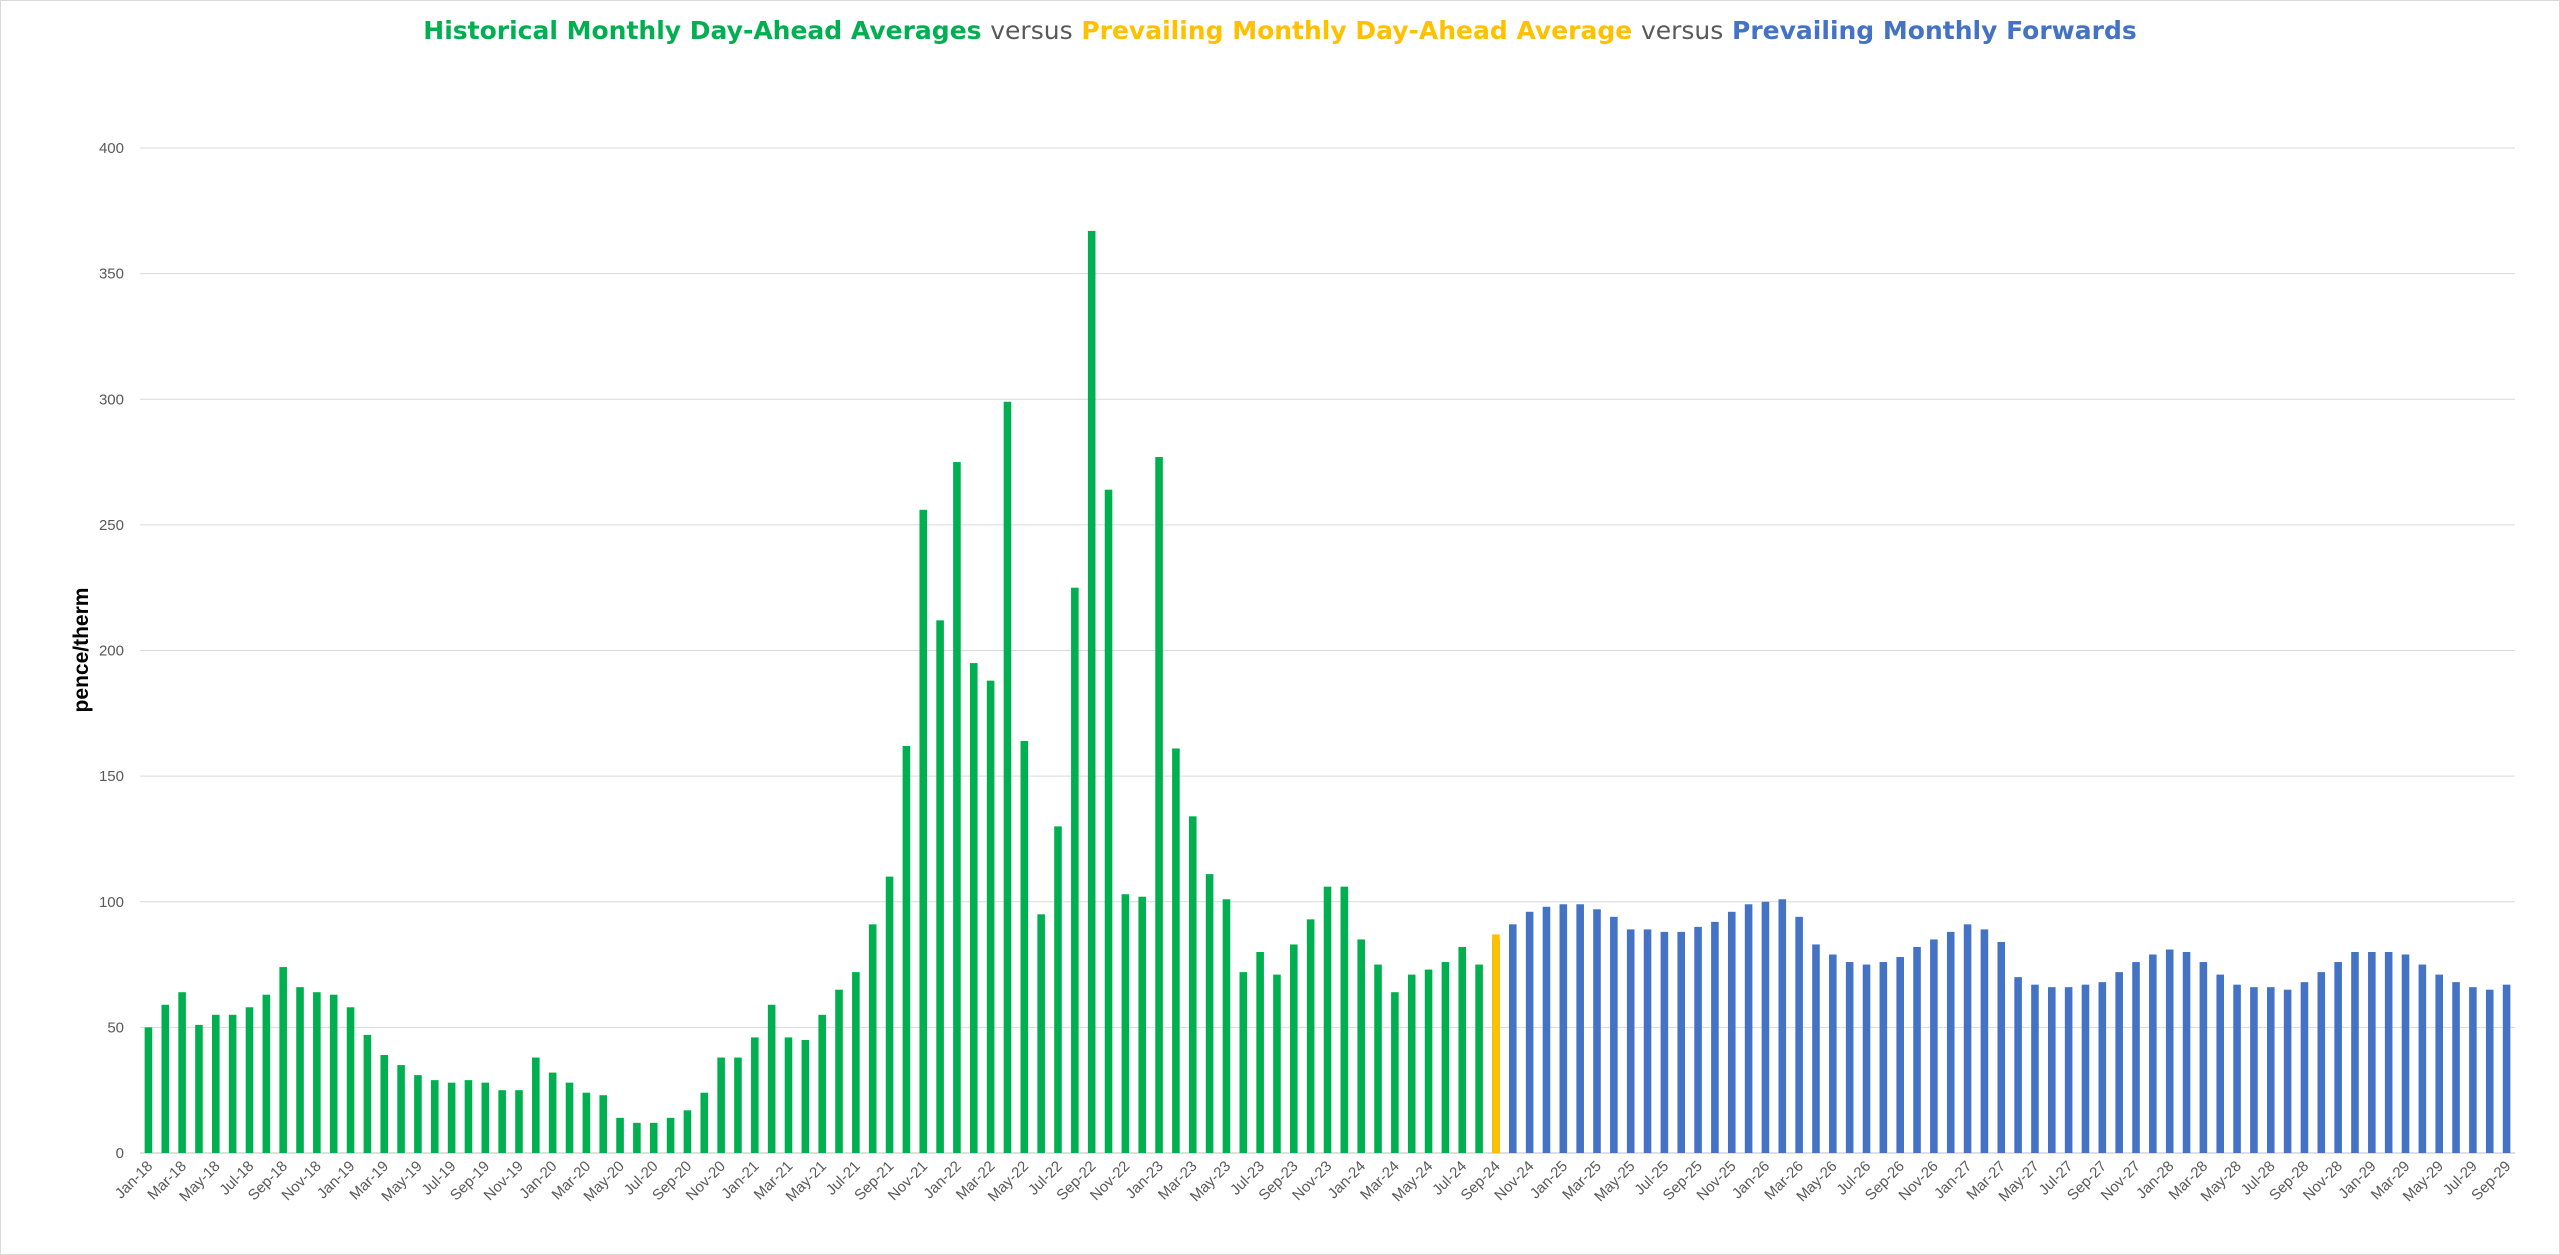 Image resolution: width=2560 pixels, height=1255 pixels. I want to click on y-tick-label: 300, so click(111, 399).